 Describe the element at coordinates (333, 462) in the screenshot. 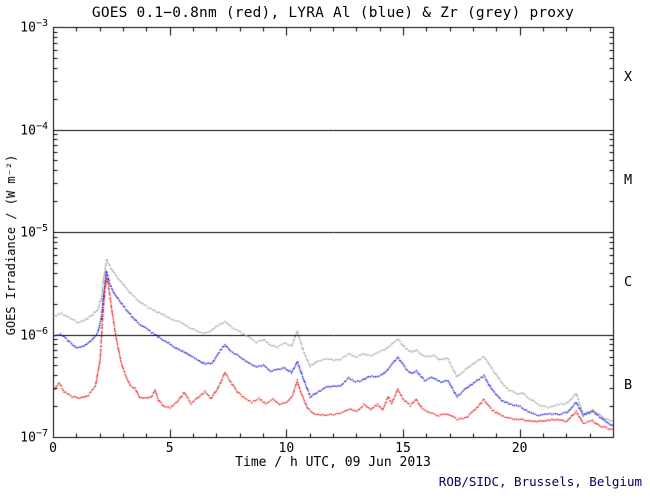

I see `x-axis-label: Time / h UTC, 09 Jun 2013` at that location.